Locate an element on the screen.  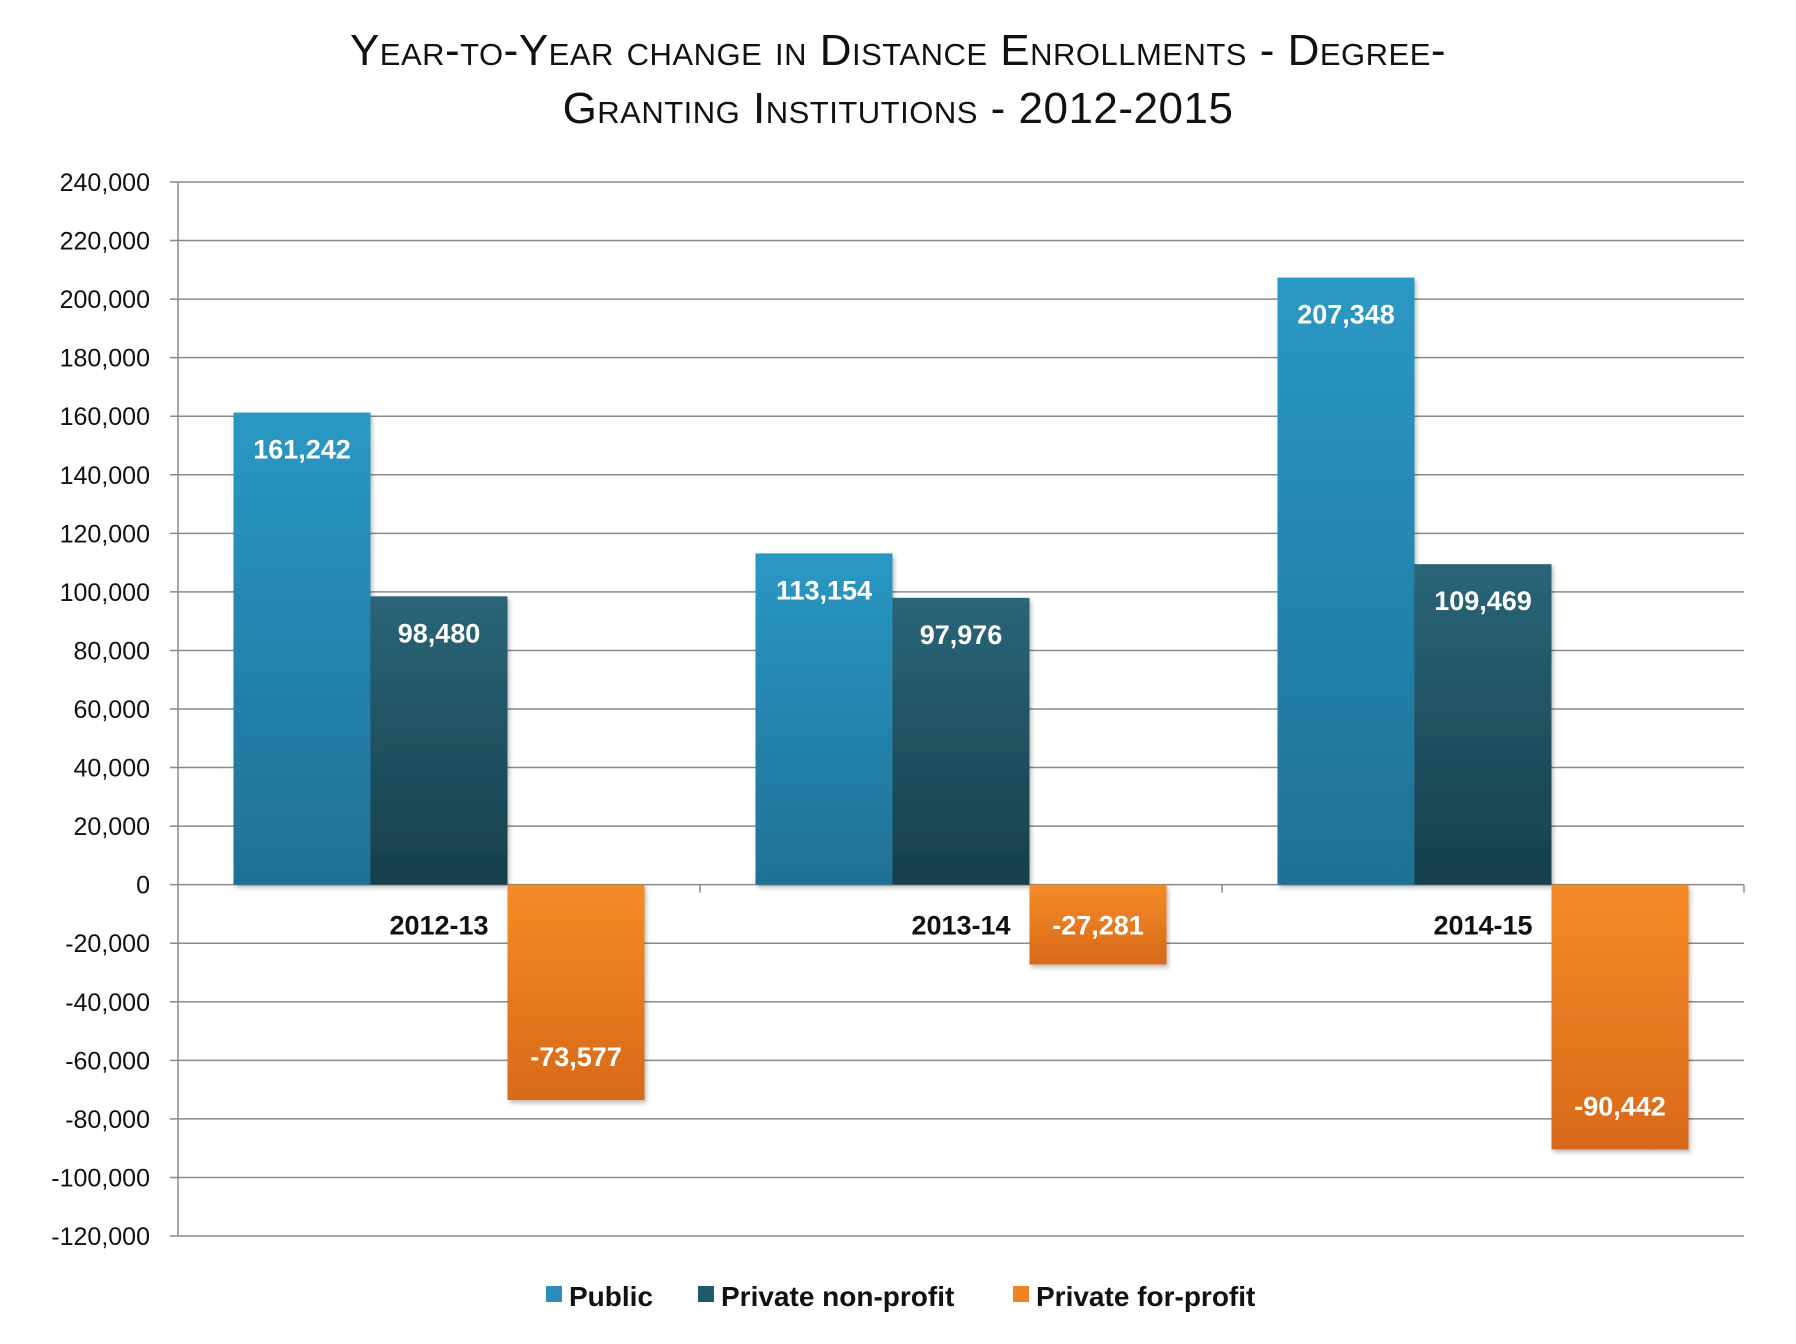
data-label: 161,242 is located at coordinates (302, 450).